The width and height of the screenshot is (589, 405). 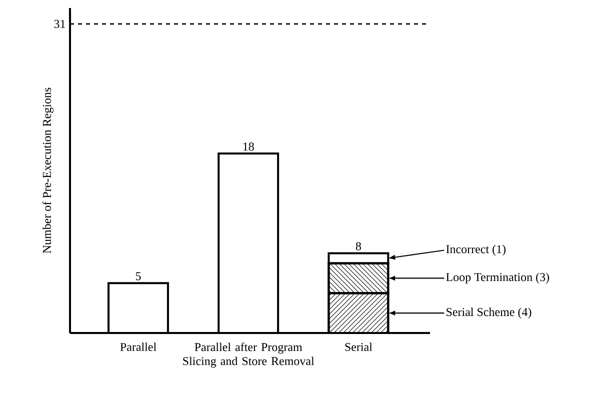 What do you see at coordinates (358, 347) in the screenshot?
I see `x-tick-label: Serial` at bounding box center [358, 347].